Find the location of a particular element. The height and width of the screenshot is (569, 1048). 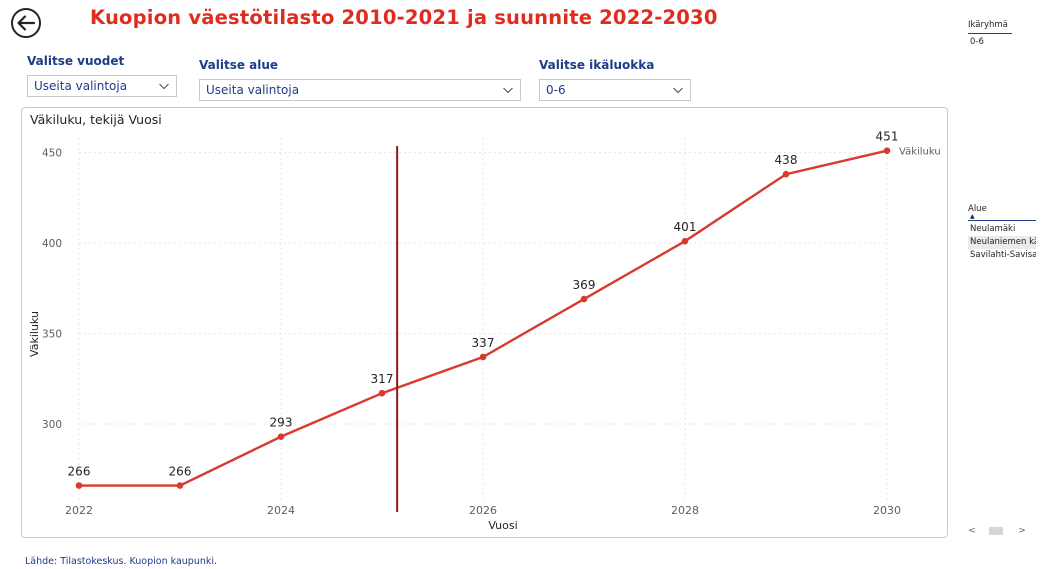

data-label: 369 is located at coordinates (584, 285).